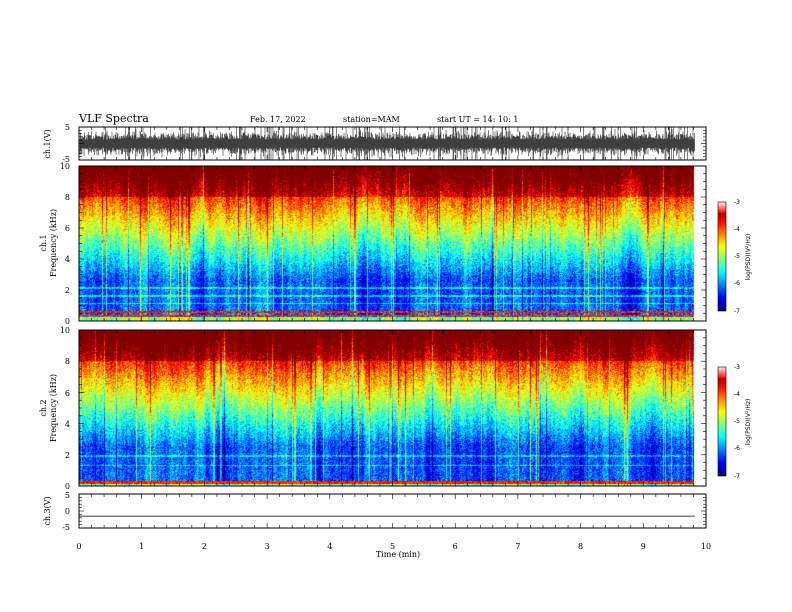  Describe the element at coordinates (737, 476) in the screenshot. I see `ch2-cbar-tick-m7: -7` at that location.